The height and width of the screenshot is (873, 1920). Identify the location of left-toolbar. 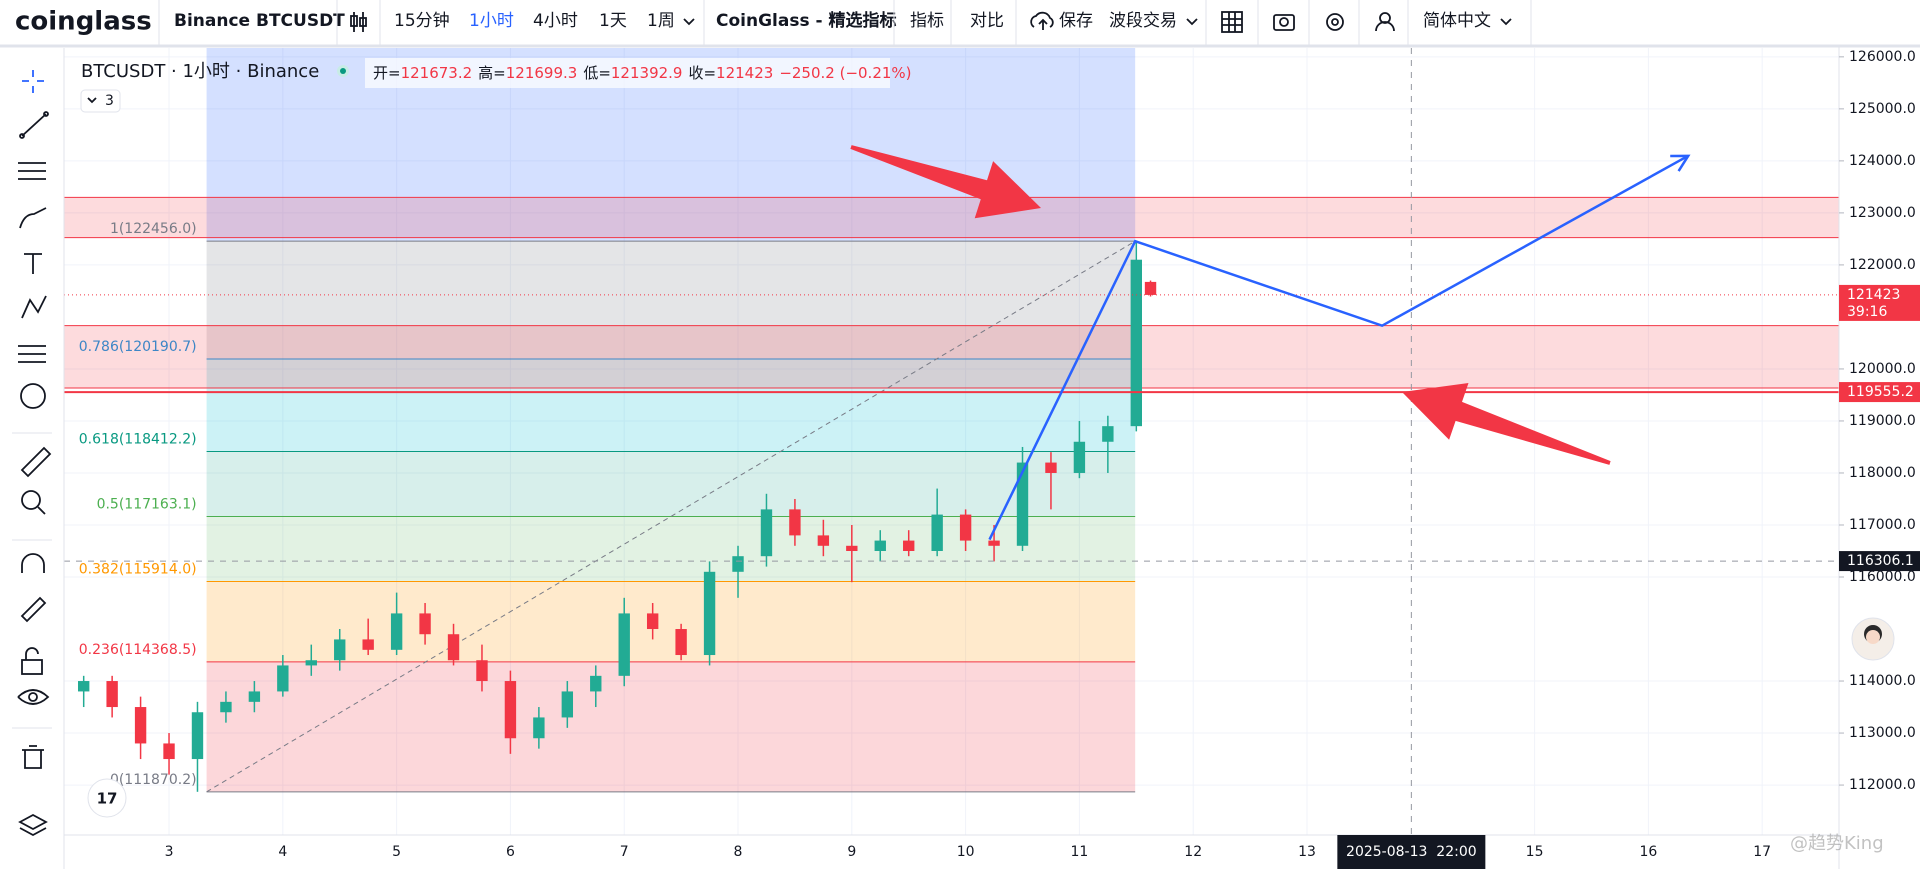
(32, 458).